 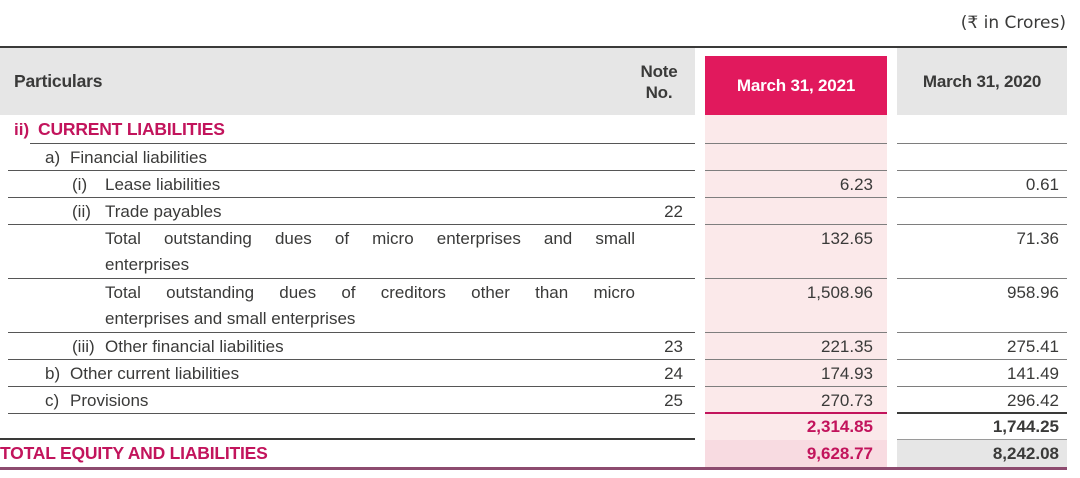 What do you see at coordinates (347, 81) in the screenshot?
I see `header-particulars-cell: Particulars Note No.` at bounding box center [347, 81].